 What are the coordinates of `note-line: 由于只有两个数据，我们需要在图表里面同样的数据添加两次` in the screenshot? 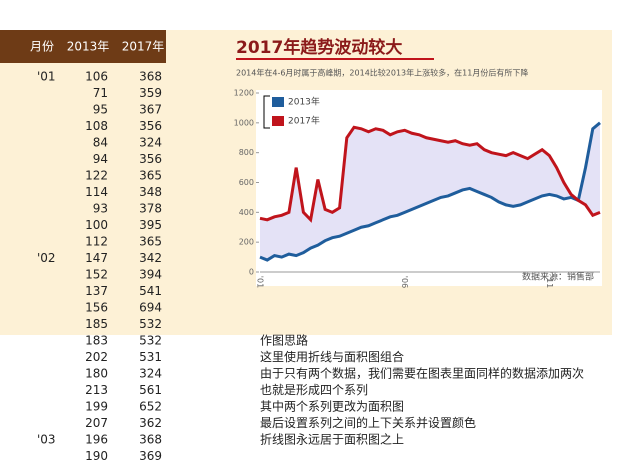 It's located at (422, 373).